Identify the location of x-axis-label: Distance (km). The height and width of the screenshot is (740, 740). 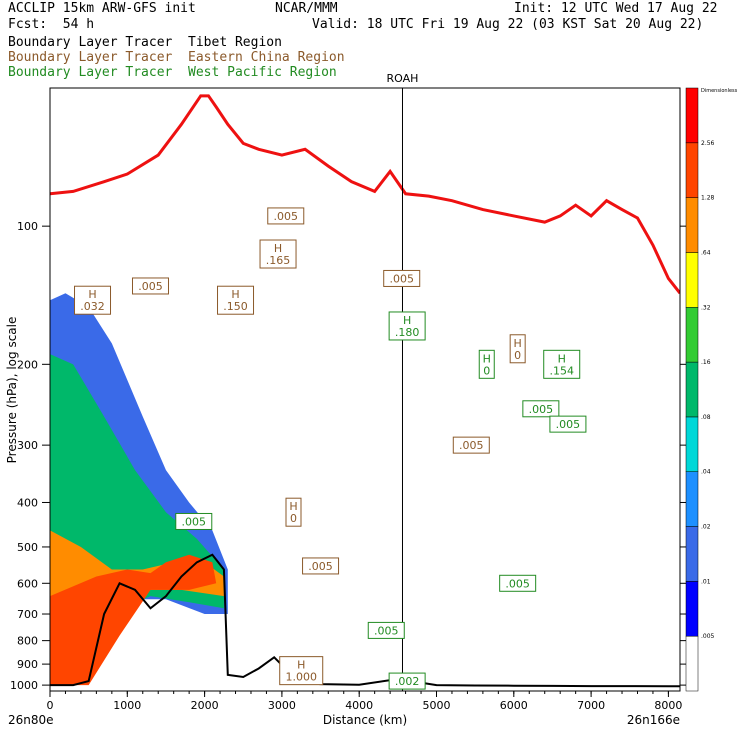
(365, 720).